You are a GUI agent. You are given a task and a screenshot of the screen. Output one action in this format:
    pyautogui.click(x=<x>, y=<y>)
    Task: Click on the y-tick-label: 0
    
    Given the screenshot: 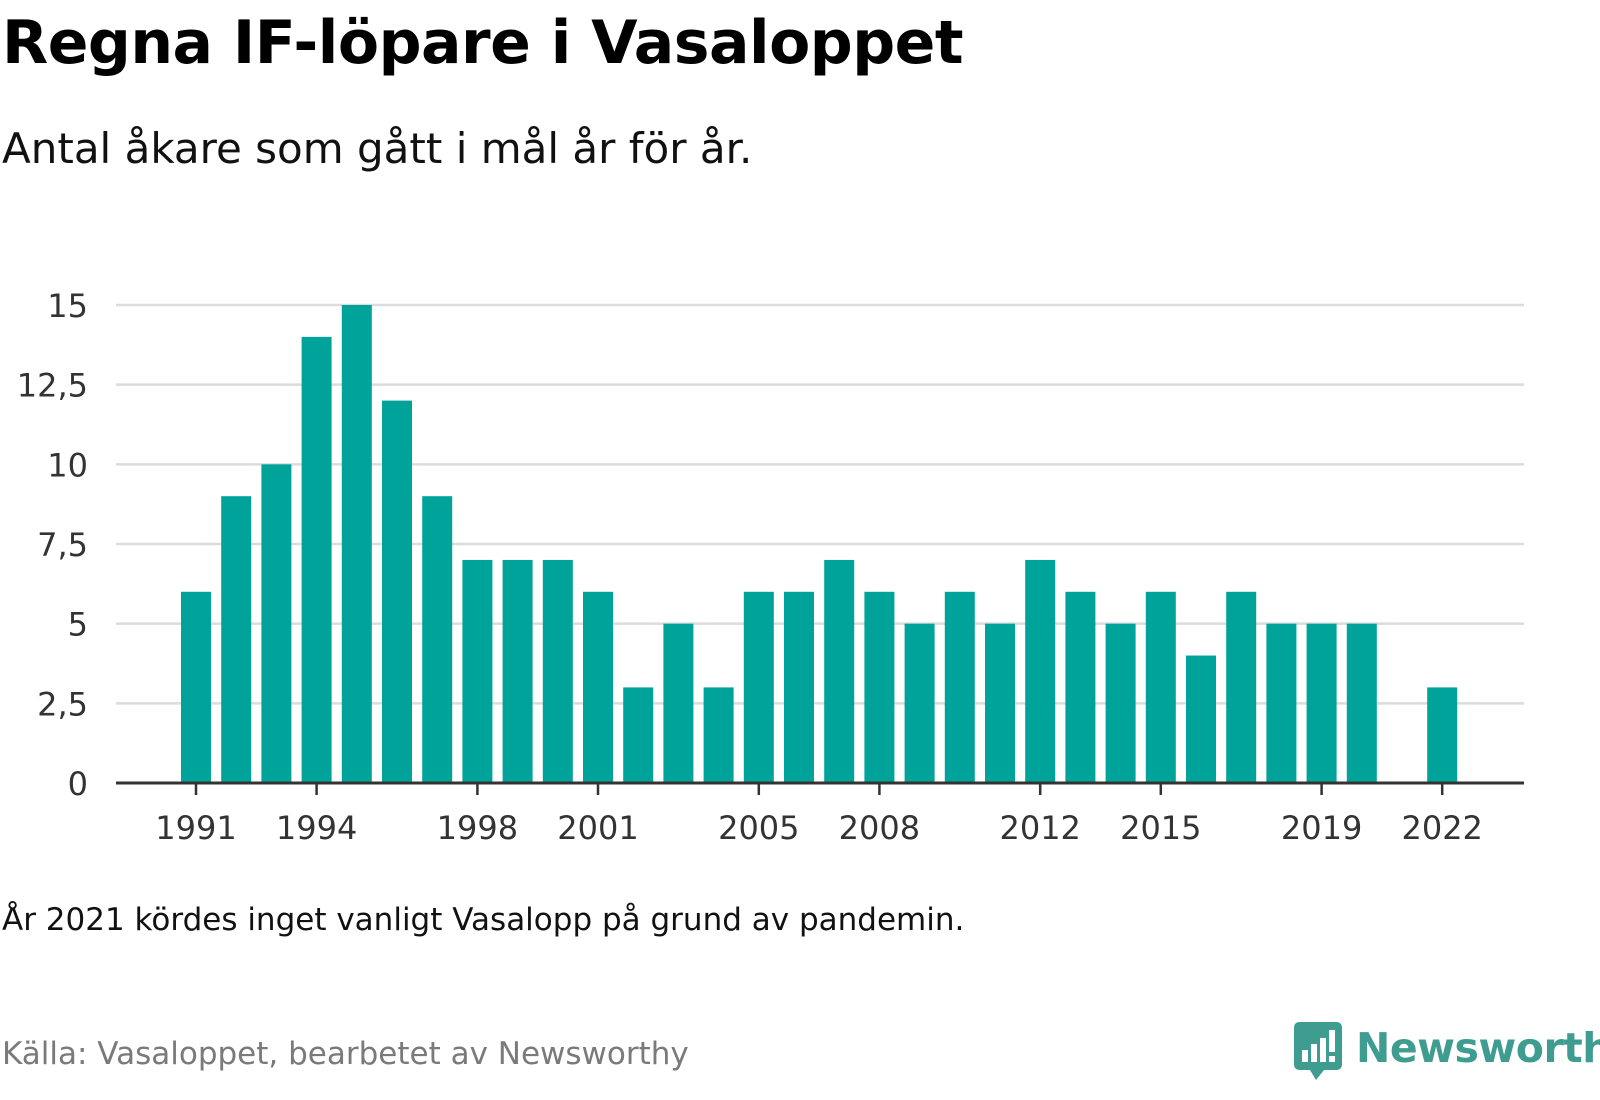 What is the action you would take?
    pyautogui.click(x=78, y=784)
    